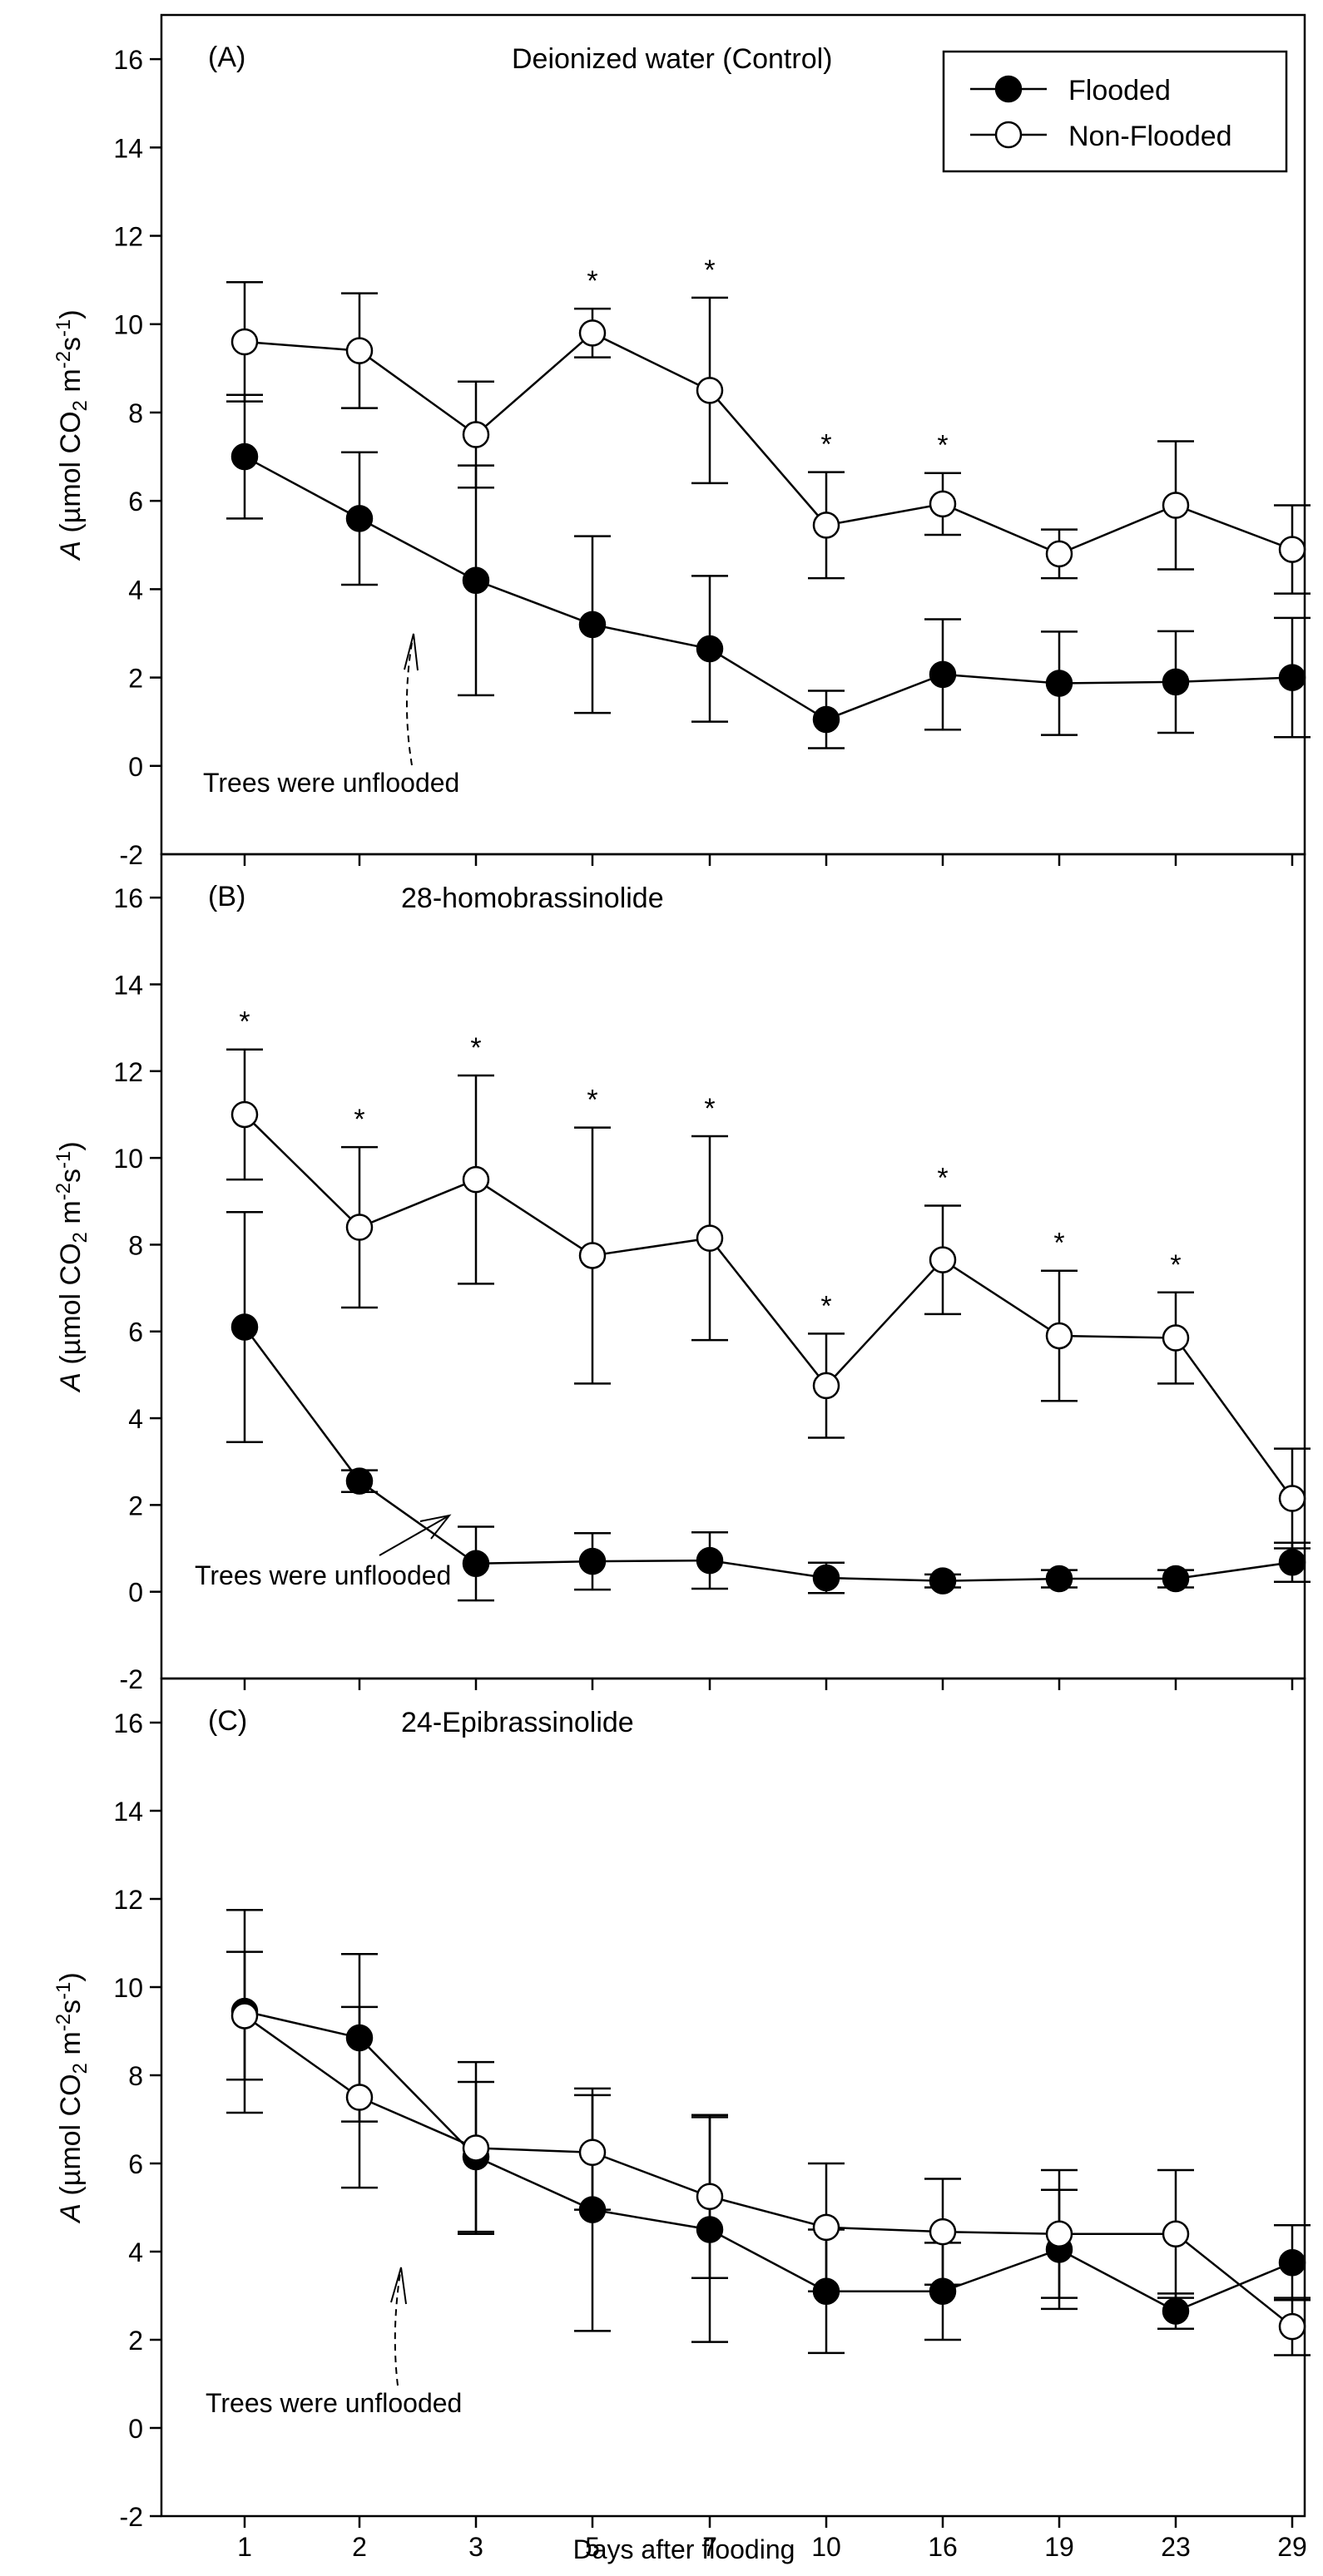  I want to click on panel-label: (A), so click(227, 58).